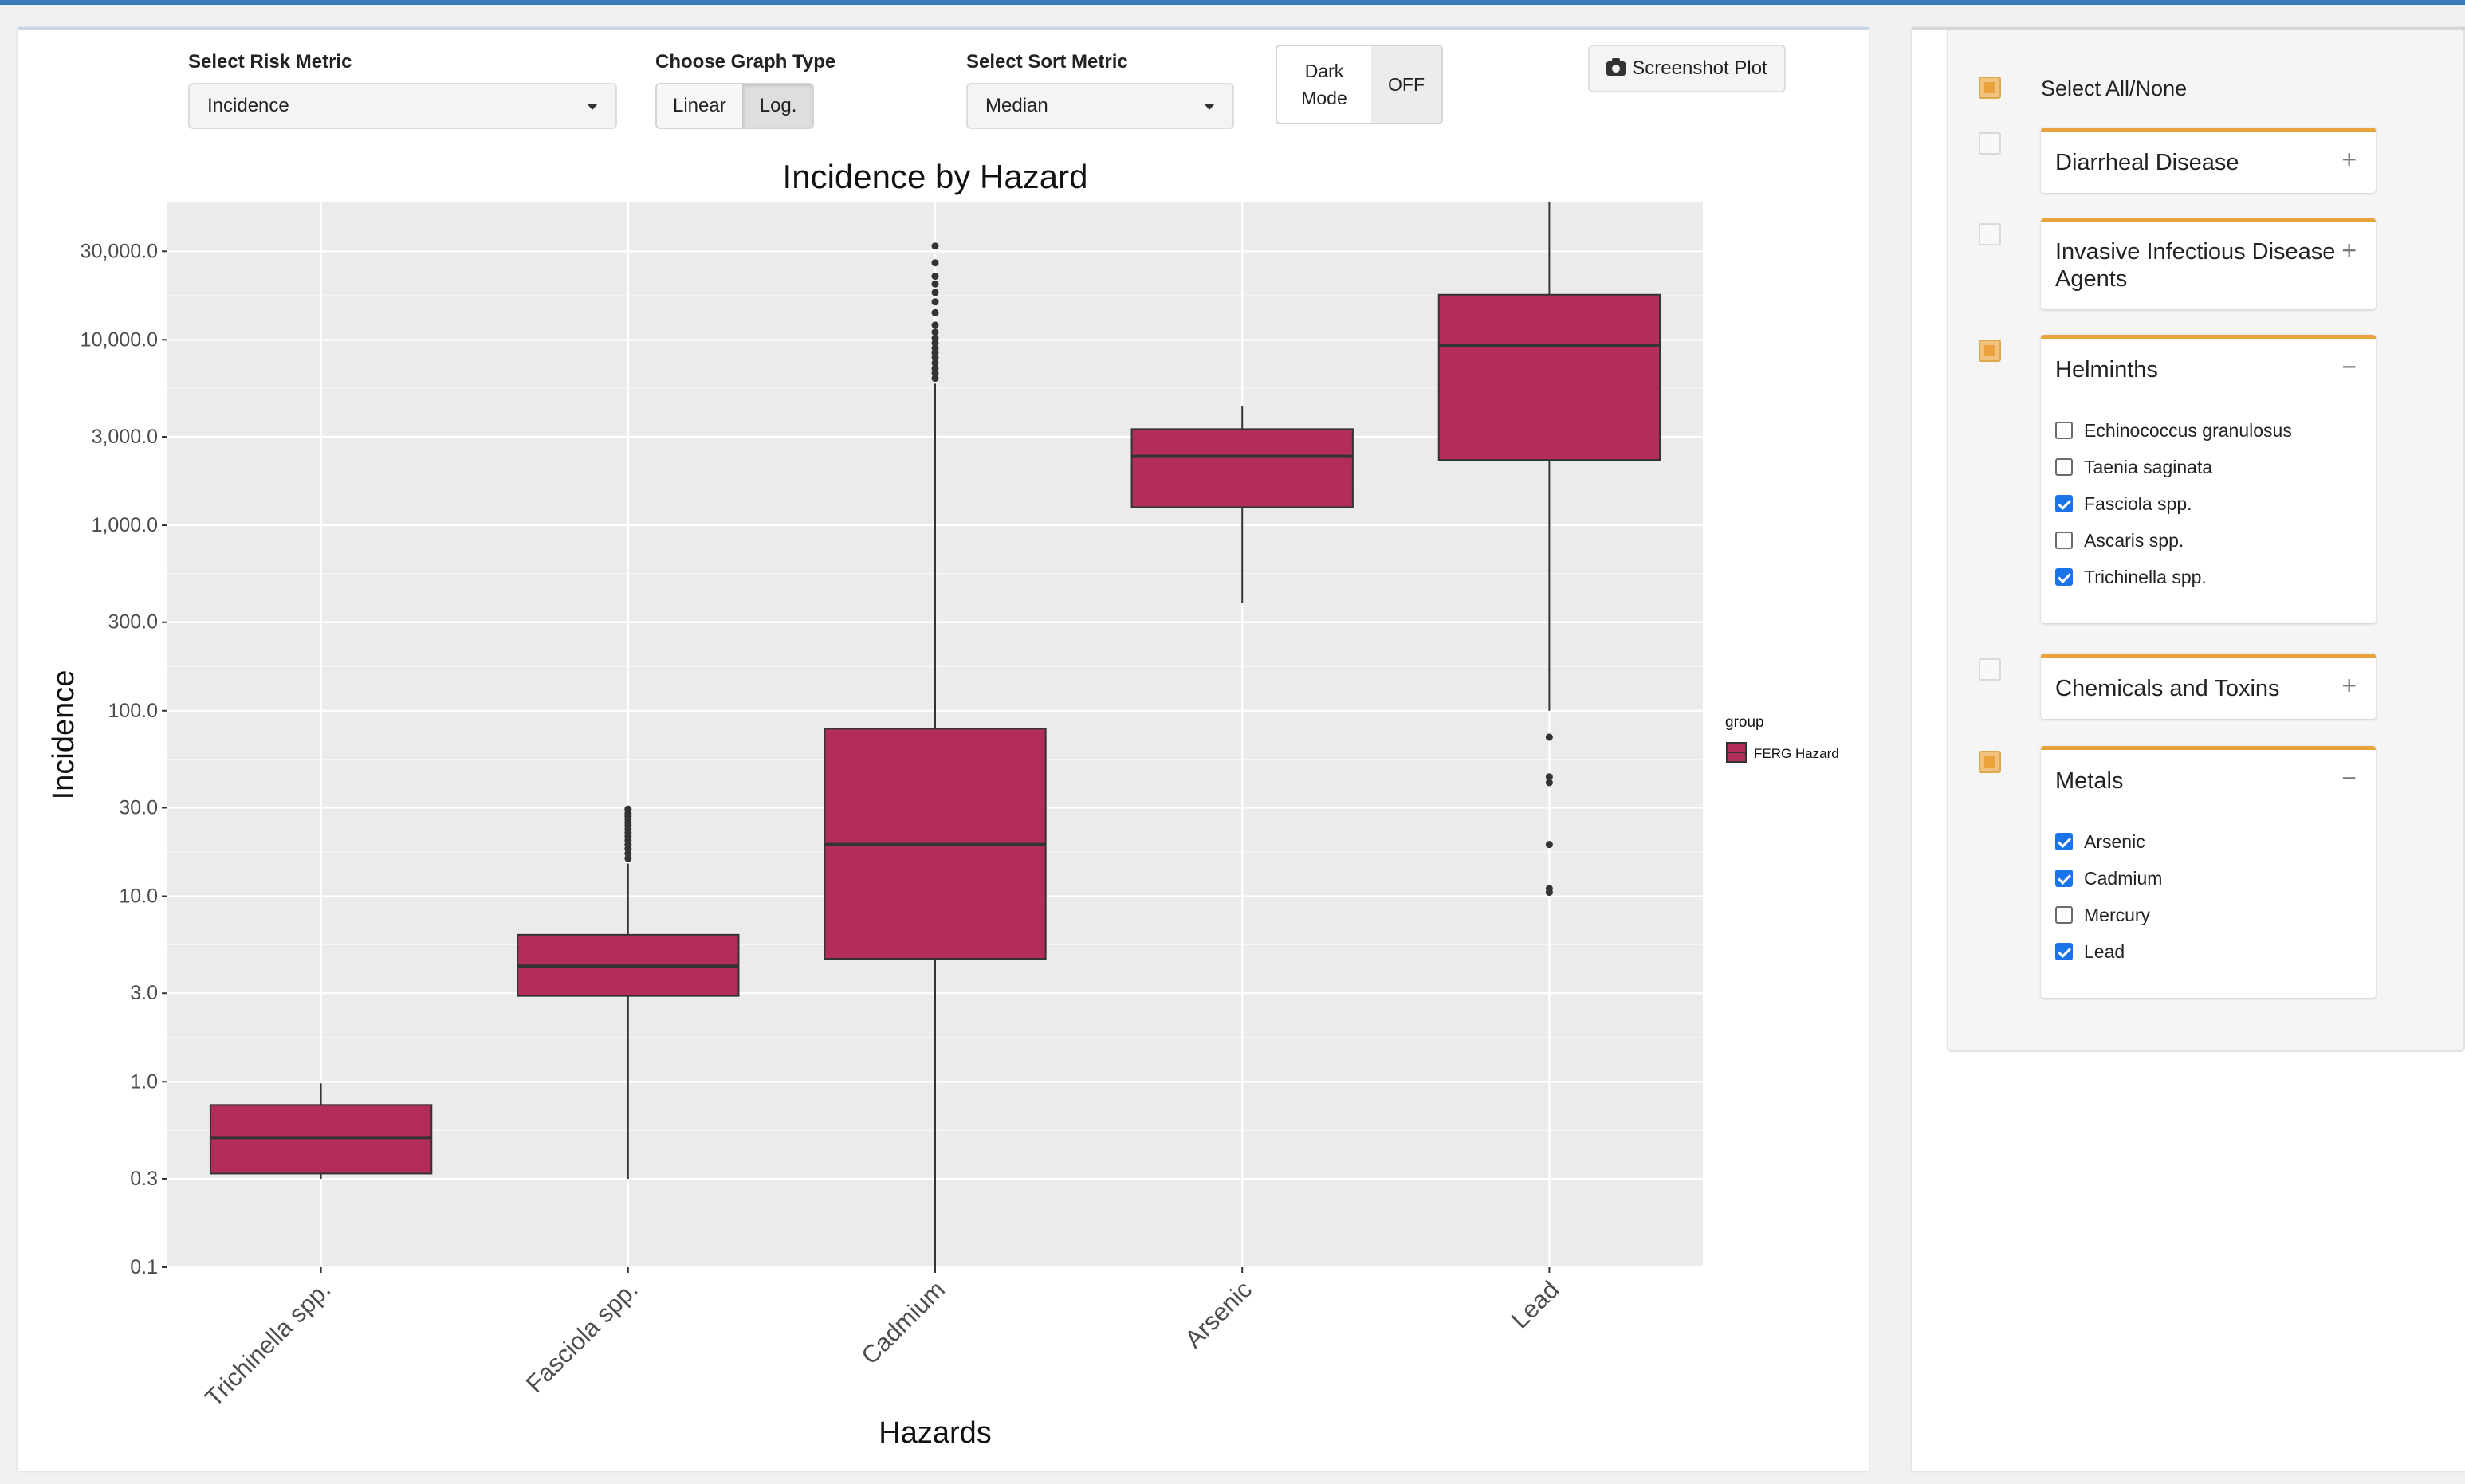 This screenshot has width=2465, height=1484. What do you see at coordinates (402, 106) in the screenshot?
I see `risk-metric-select: Incidence` at bounding box center [402, 106].